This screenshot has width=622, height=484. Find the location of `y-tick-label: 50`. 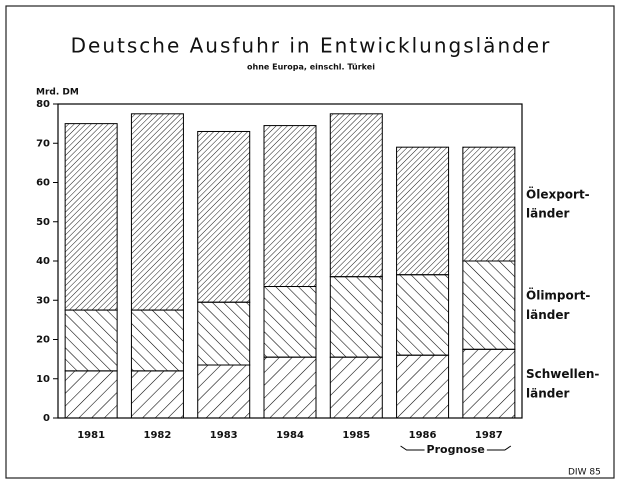

y-tick-label: 50 is located at coordinates (43, 222).